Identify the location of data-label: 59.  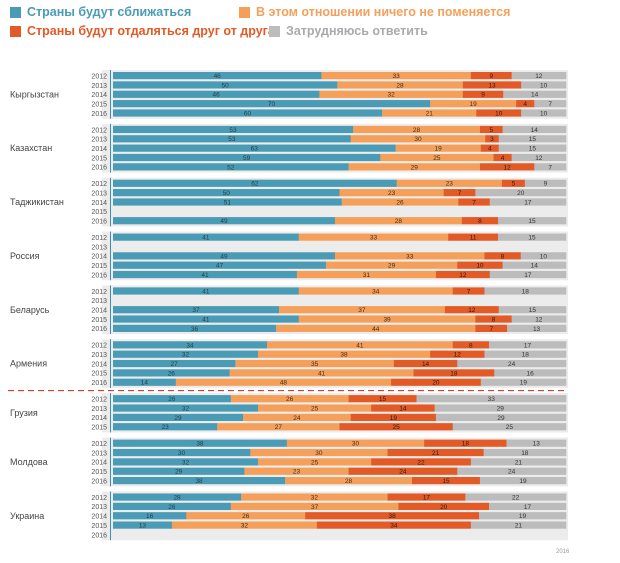
(247, 158).